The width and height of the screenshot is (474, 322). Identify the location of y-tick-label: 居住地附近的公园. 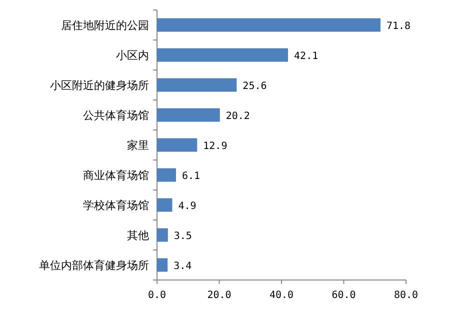
(105, 25).